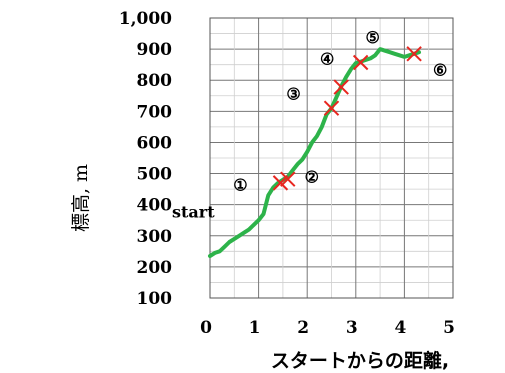 This screenshot has width=505, height=373. What do you see at coordinates (155, 268) in the screenshot?
I see `y-tick-label: 200` at bounding box center [155, 268].